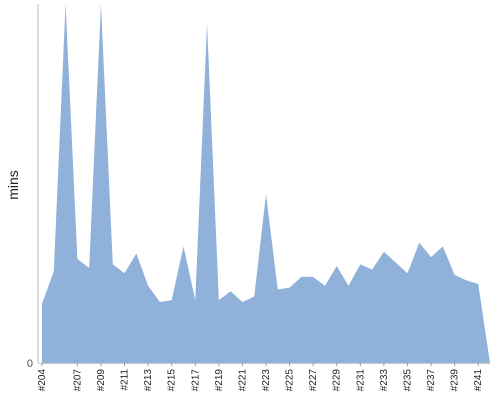  I want to click on y-tick-label: 0, so click(30, 364).